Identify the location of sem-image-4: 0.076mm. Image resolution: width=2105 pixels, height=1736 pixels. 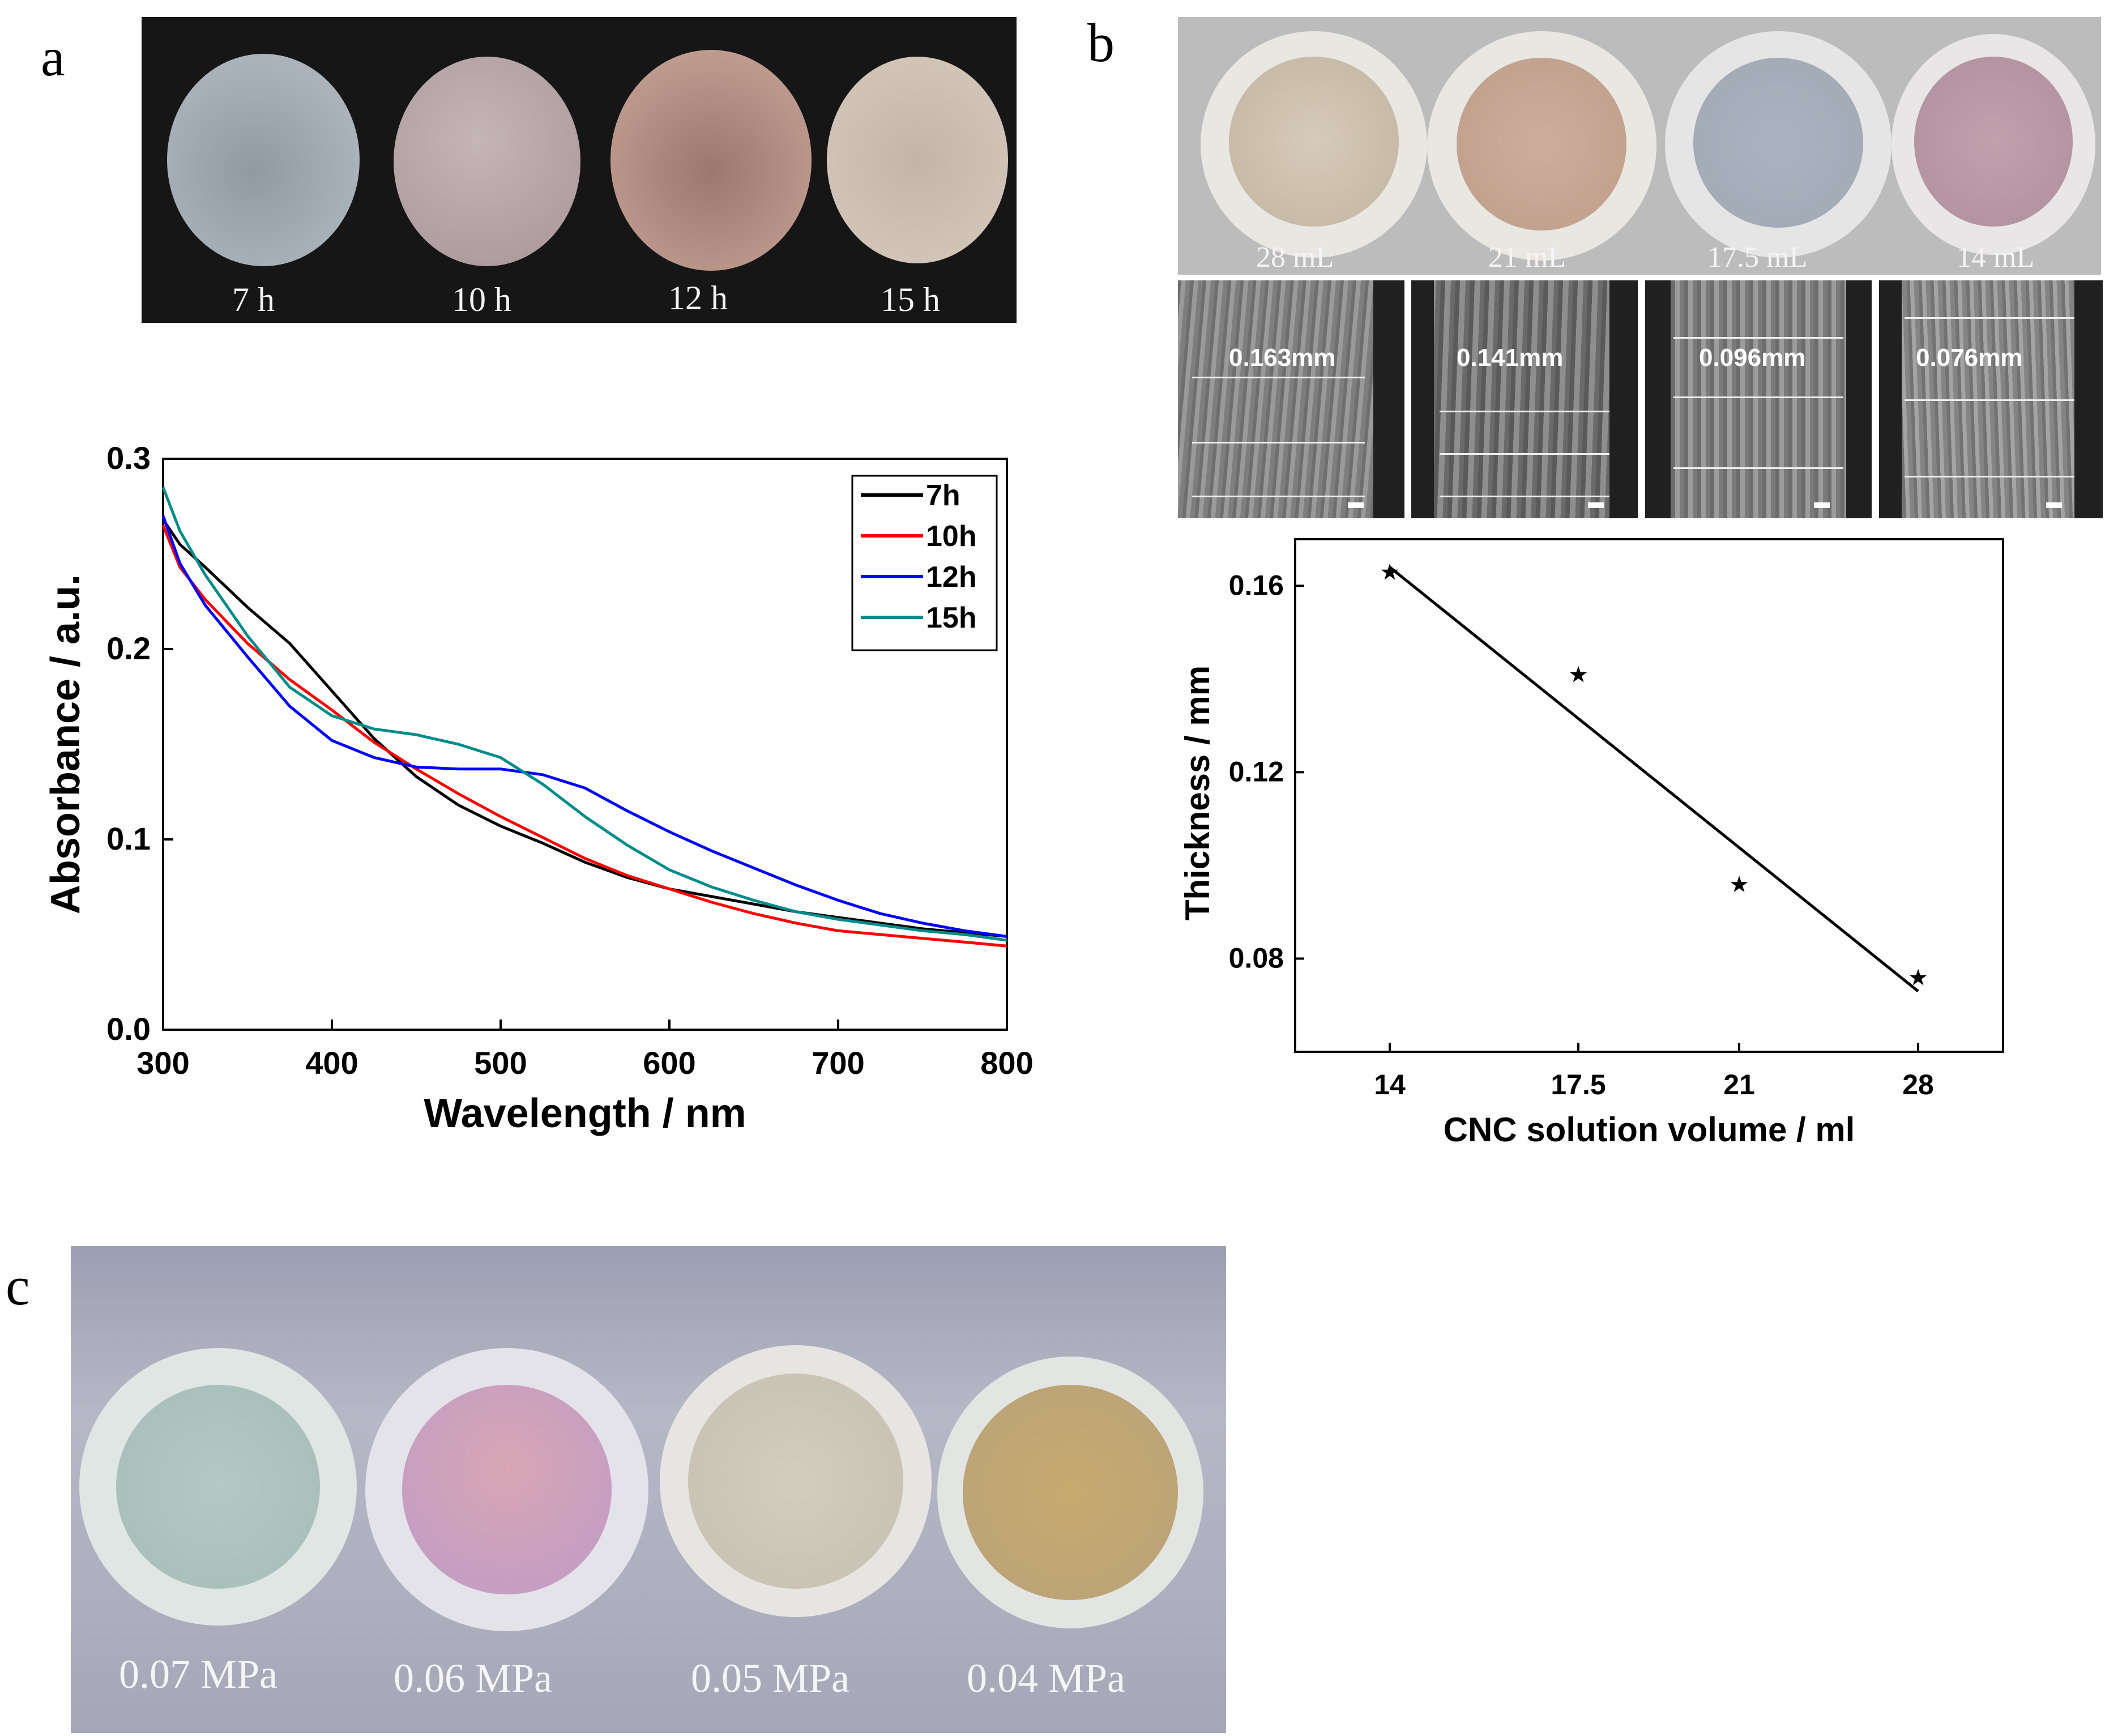
(1991, 399).